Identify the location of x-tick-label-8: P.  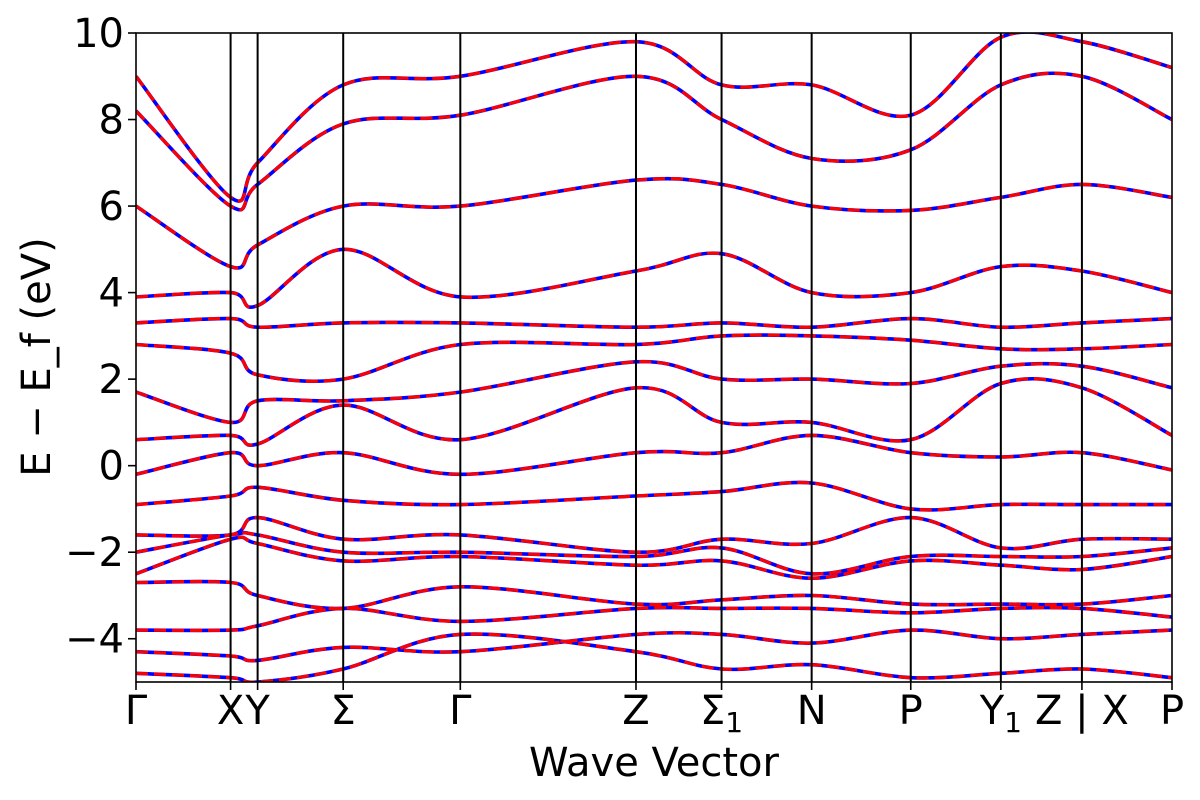
(911, 711).